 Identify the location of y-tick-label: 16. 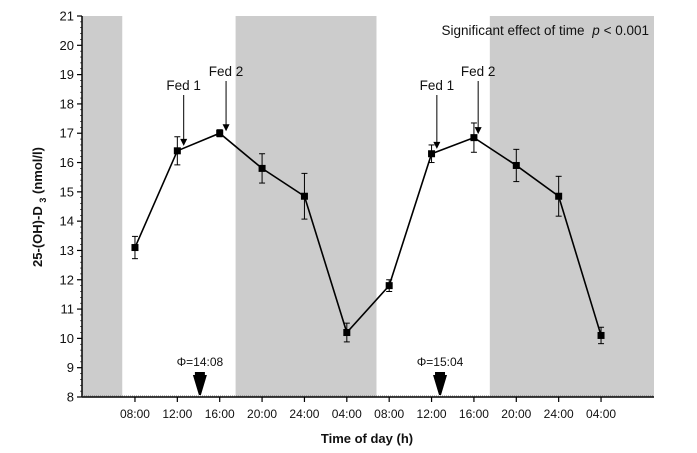
(67, 162).